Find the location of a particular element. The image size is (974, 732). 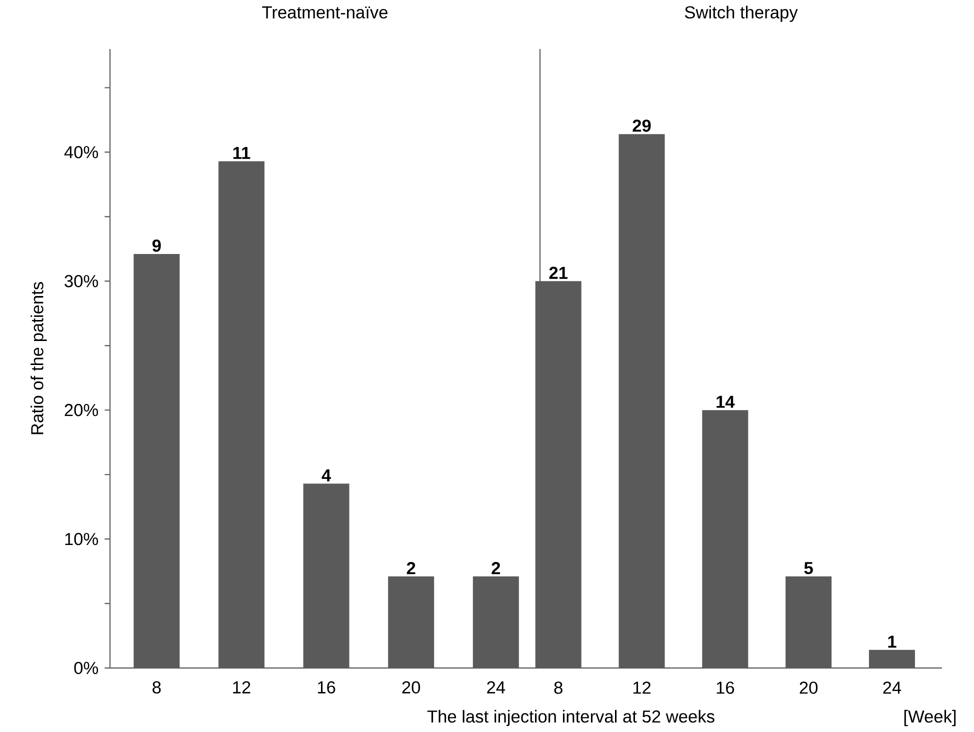

annotation: 14 is located at coordinates (725, 402).